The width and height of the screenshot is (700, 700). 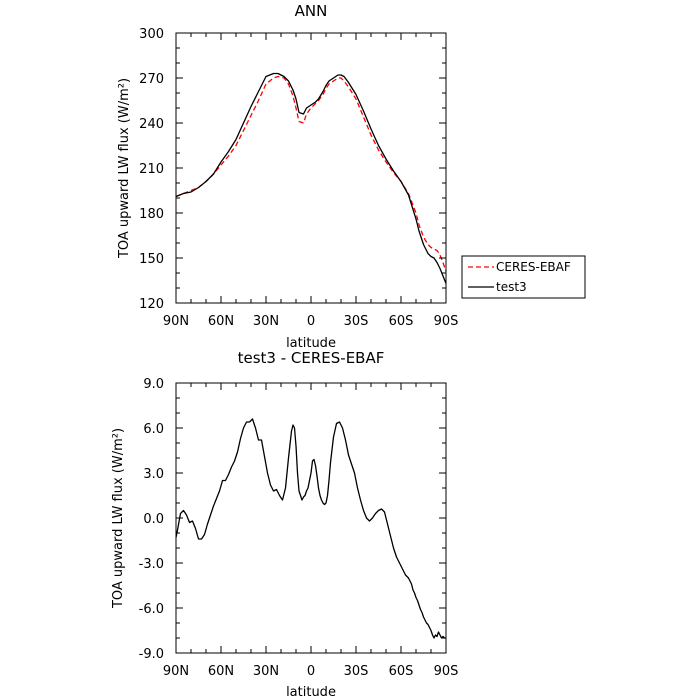 What do you see at coordinates (151, 169) in the screenshot?
I see `y-tick-label: 210` at bounding box center [151, 169].